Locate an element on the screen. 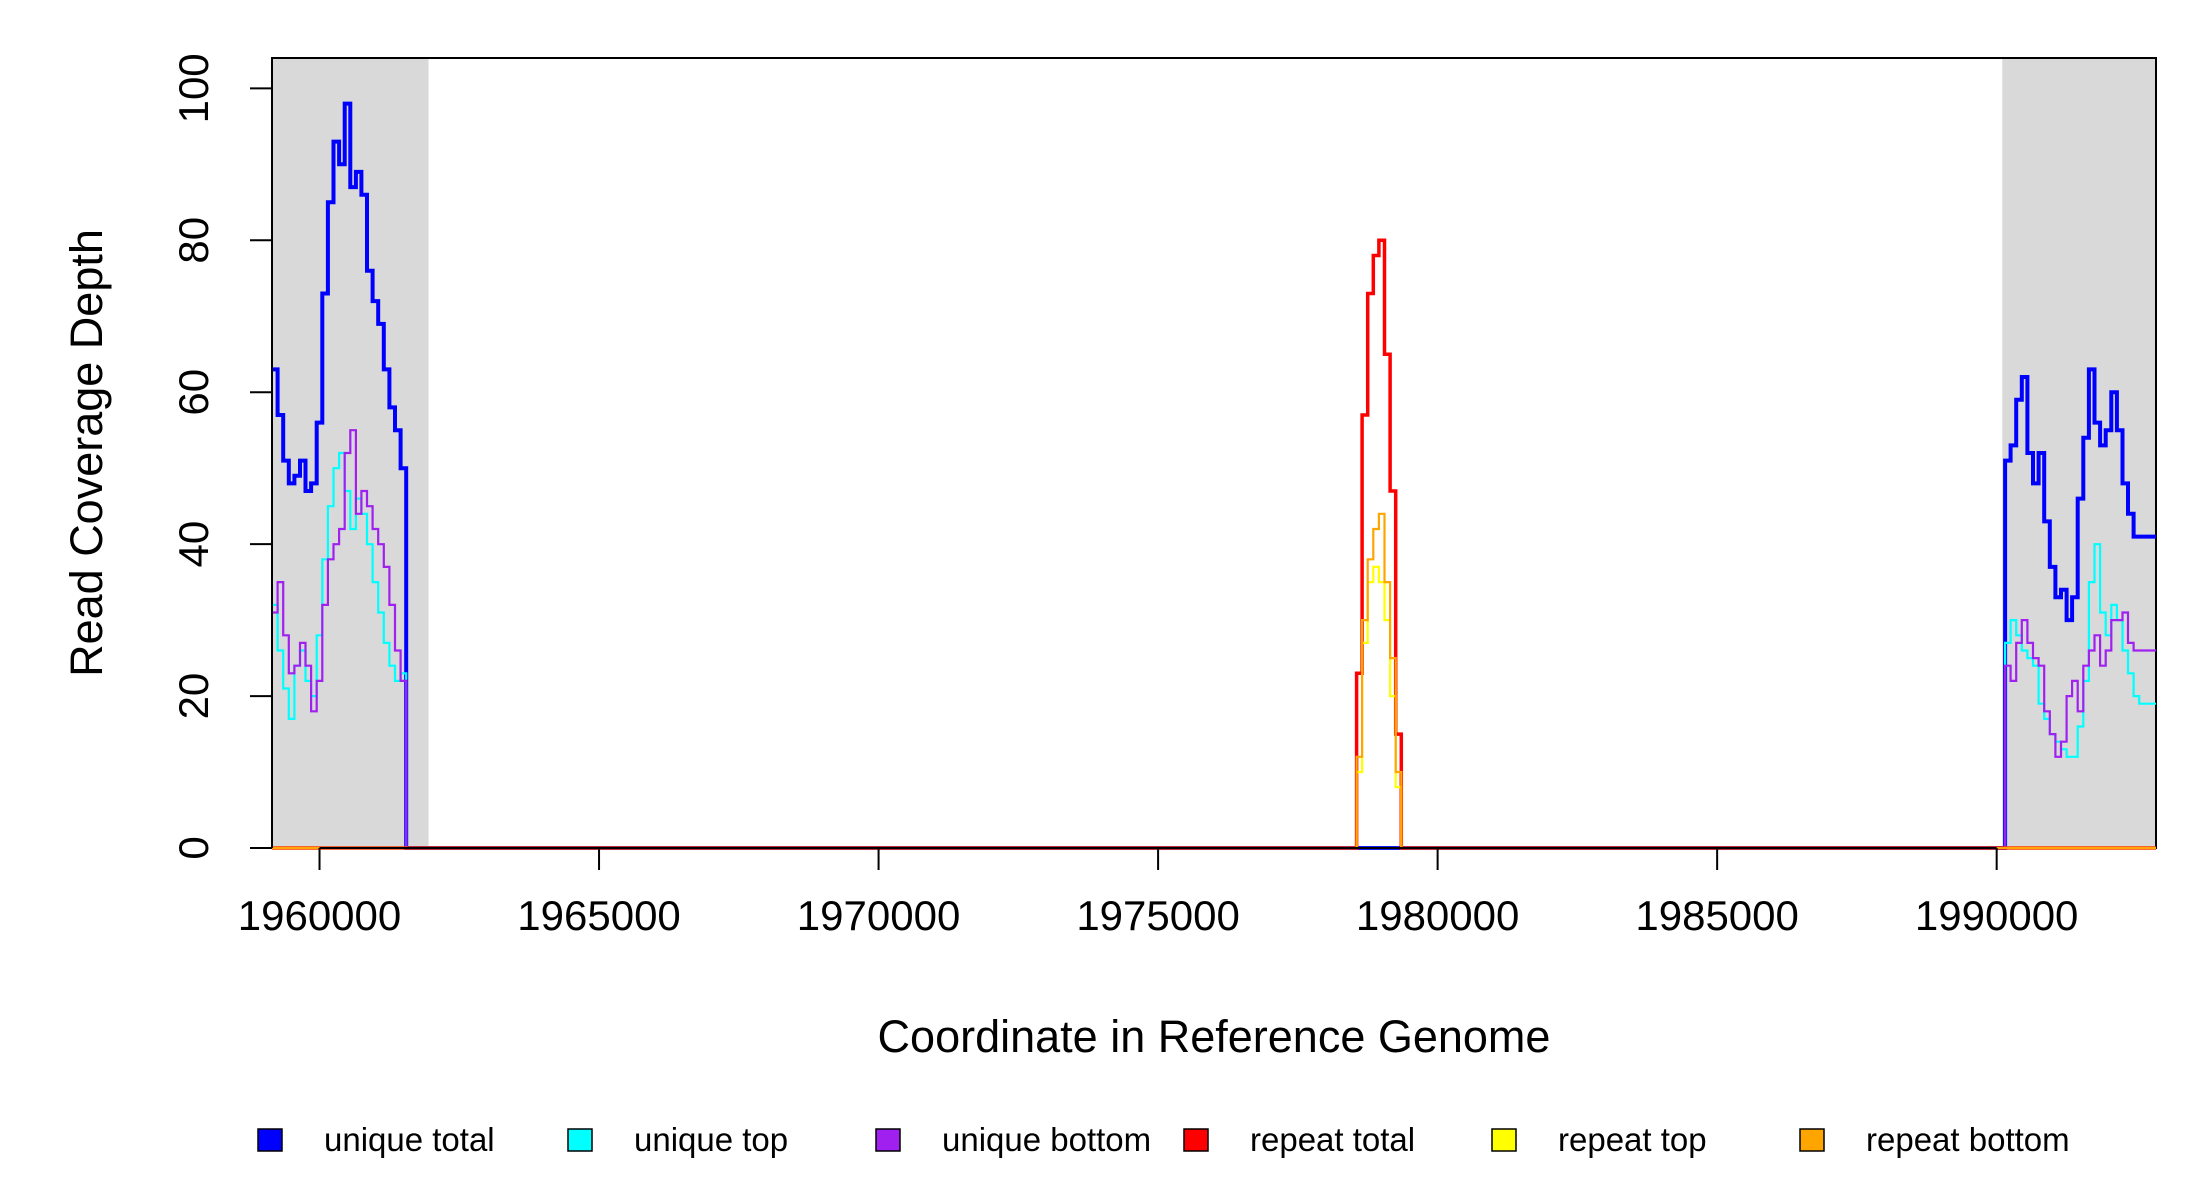  y-tick-label: 60 is located at coordinates (193, 392).